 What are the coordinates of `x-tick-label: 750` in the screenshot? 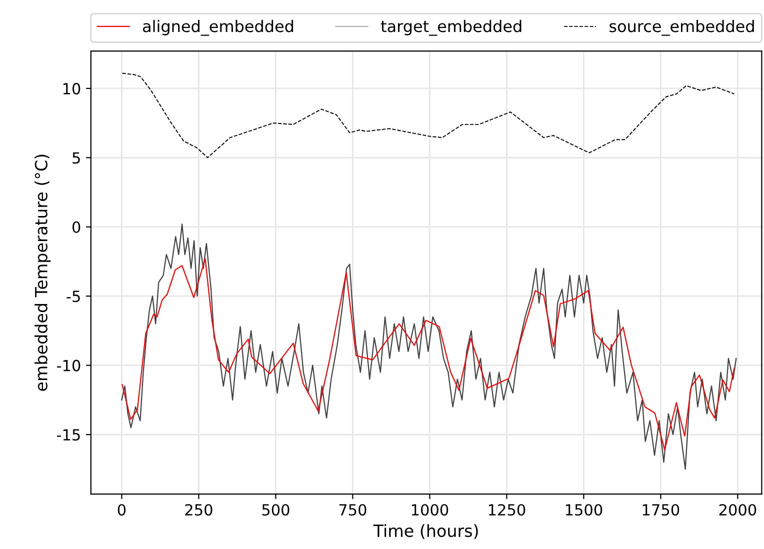 It's located at (352, 510).